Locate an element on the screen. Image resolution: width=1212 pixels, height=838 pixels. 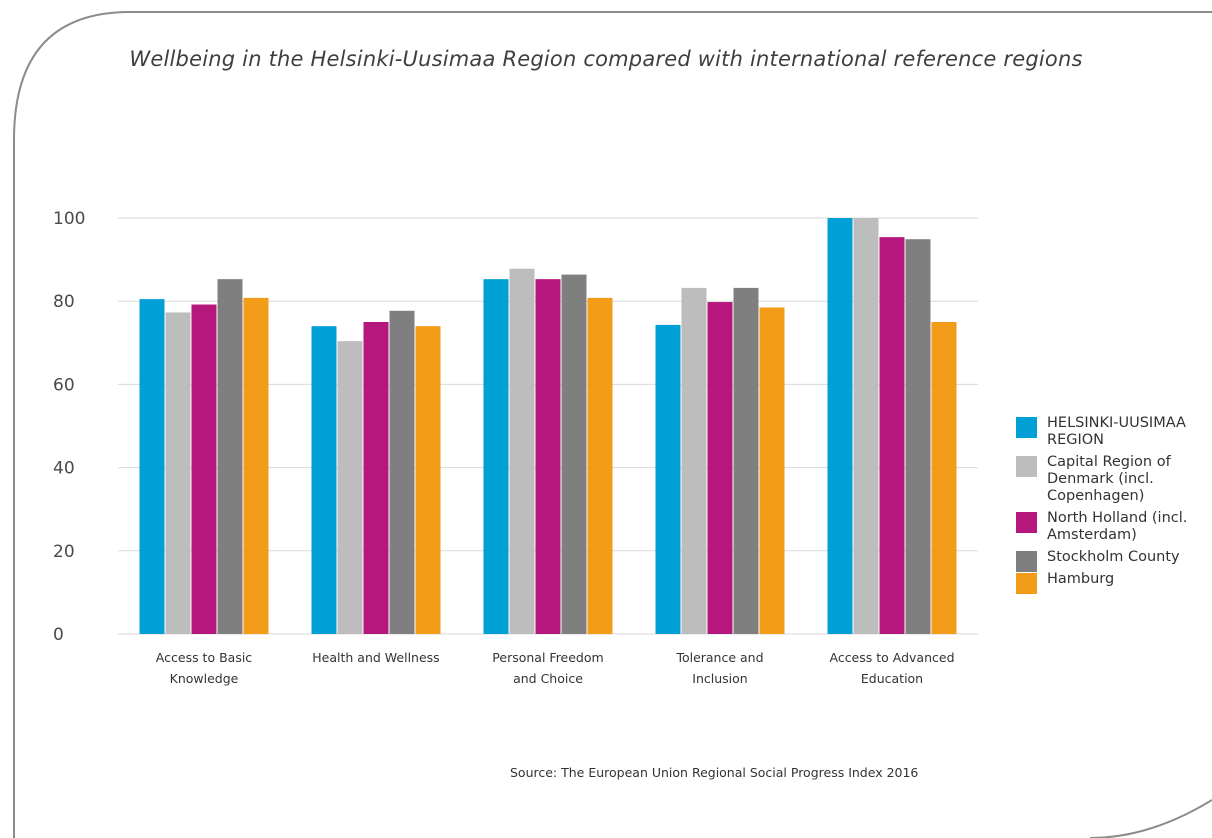
legend-item: North Holland (incl. Amsterdam) is located at coordinates (1114, 527).